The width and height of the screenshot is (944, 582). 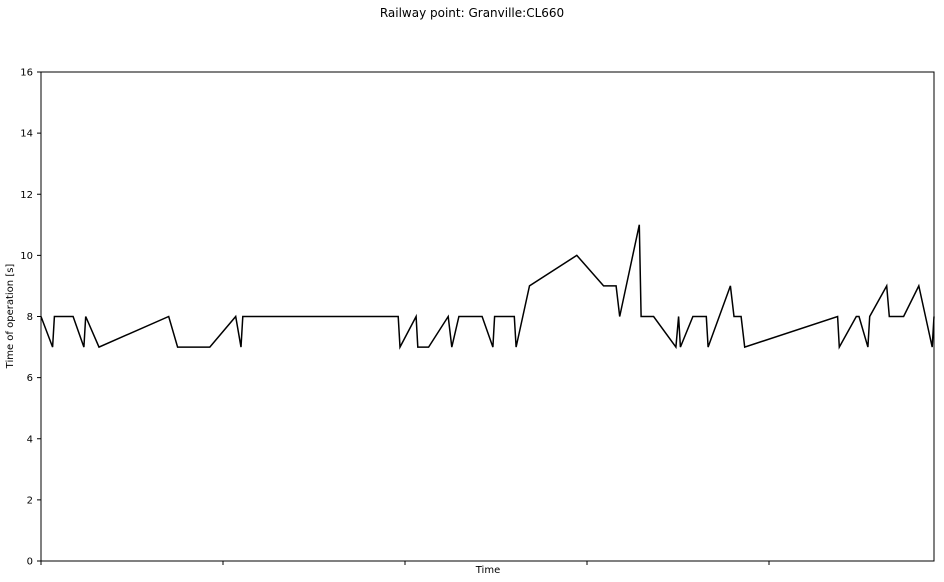 I want to click on y-axis-label: Time of operation [s], so click(x=10, y=317).